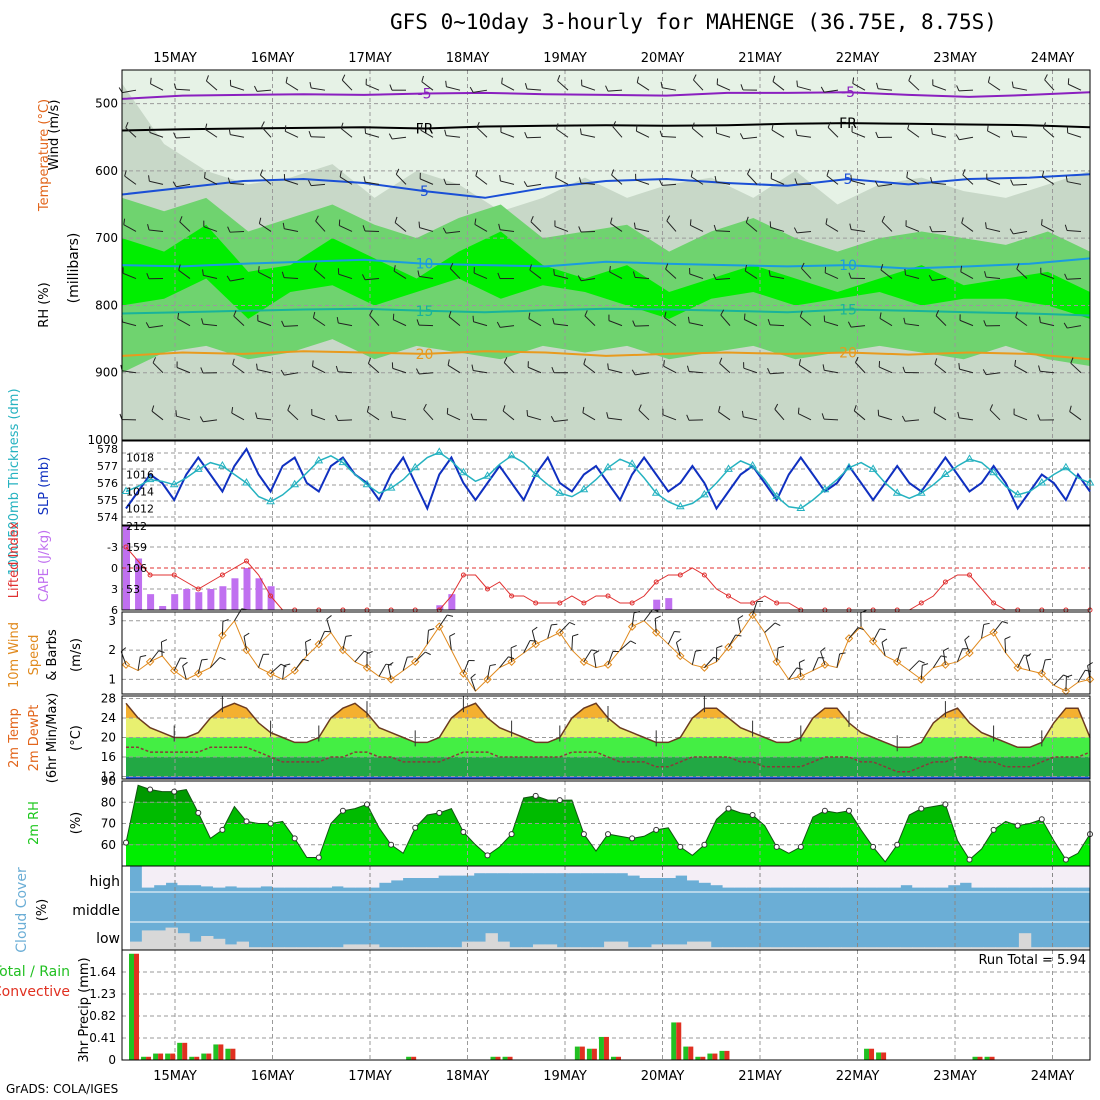  What do you see at coordinates (102, 994) in the screenshot?
I see `precip-tick: 1.23` at bounding box center [102, 994].